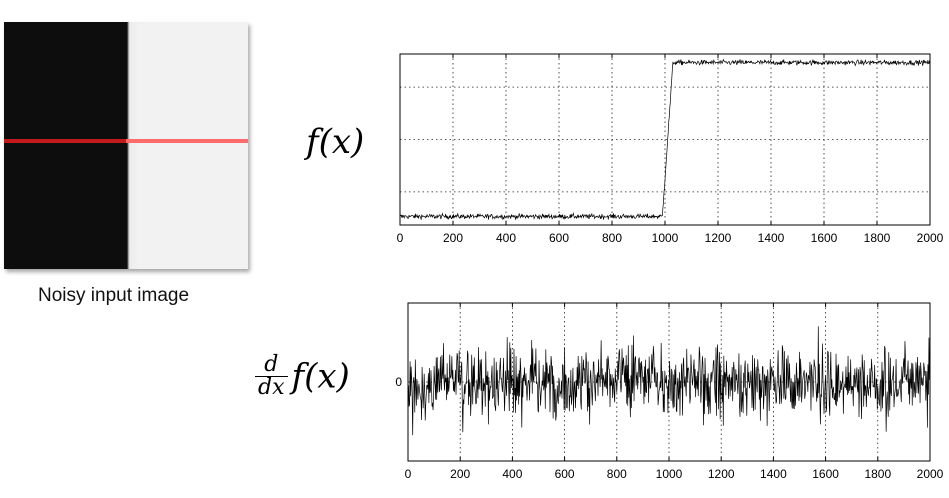  I want to click on chart1-xtick-label-2000: 2000, so click(930, 238).